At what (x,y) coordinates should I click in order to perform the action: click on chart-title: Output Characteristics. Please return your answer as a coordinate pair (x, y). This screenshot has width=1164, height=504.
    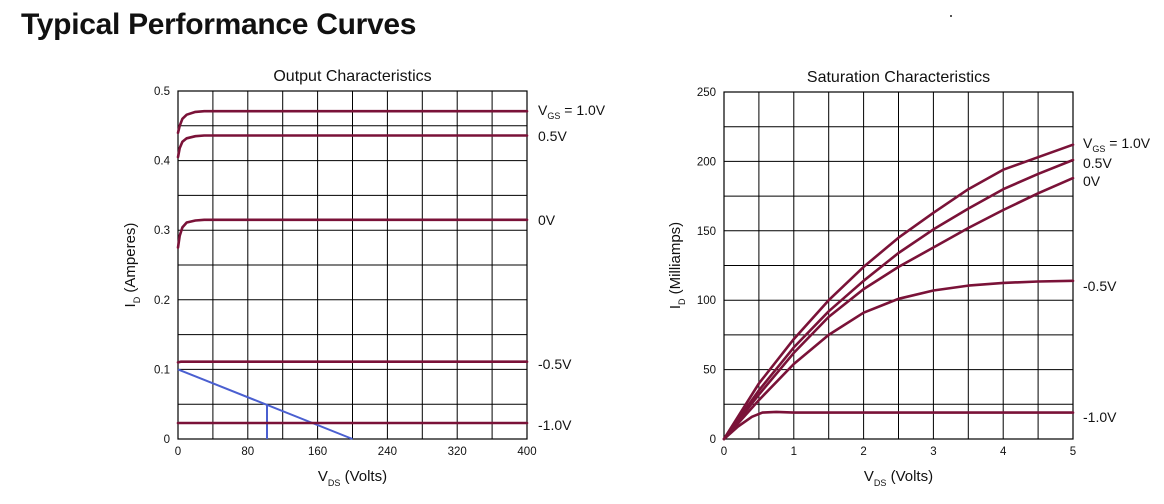
    Looking at the image, I should click on (352, 76).